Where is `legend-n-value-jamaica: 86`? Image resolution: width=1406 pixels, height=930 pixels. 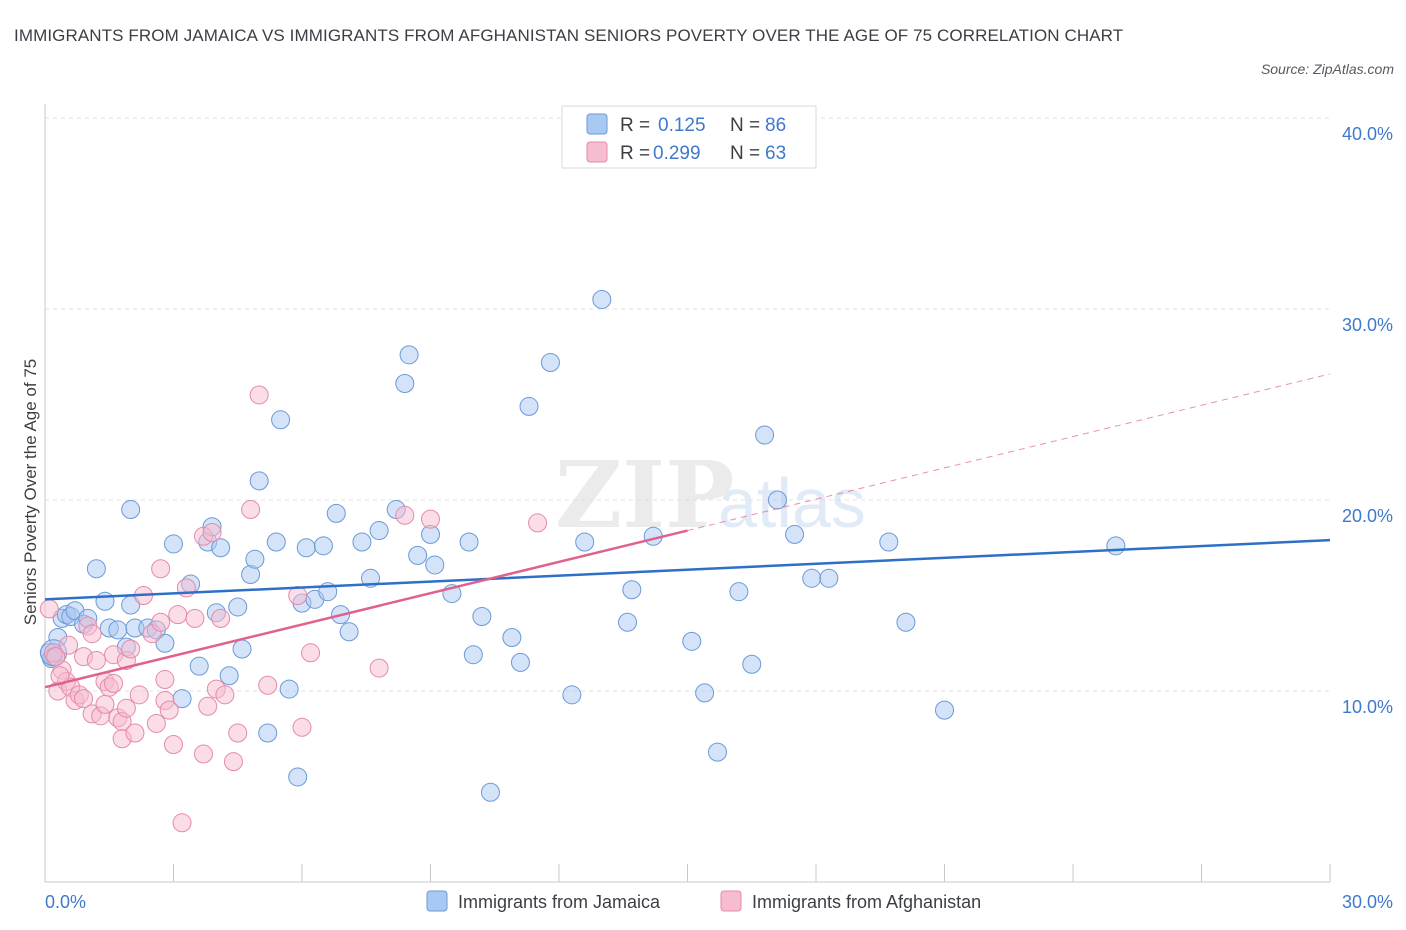
legend-n-value-jamaica: 86 is located at coordinates (775, 125).